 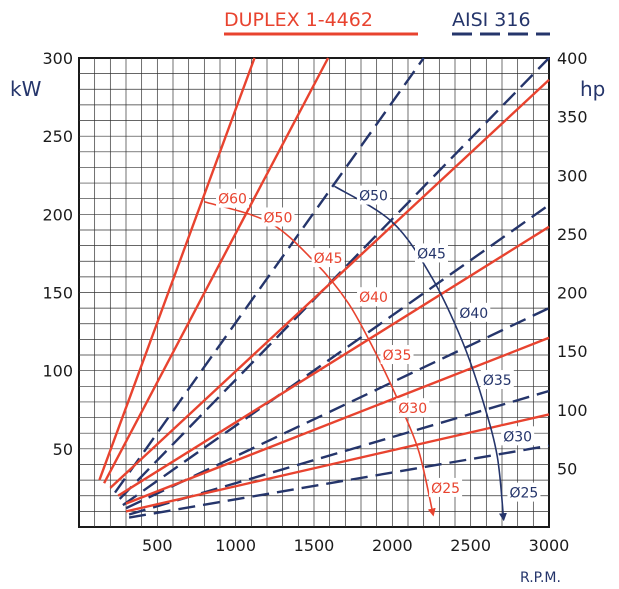 What do you see at coordinates (572, 175) in the screenshot?
I see `y-tick-label-right: 300` at bounding box center [572, 175].